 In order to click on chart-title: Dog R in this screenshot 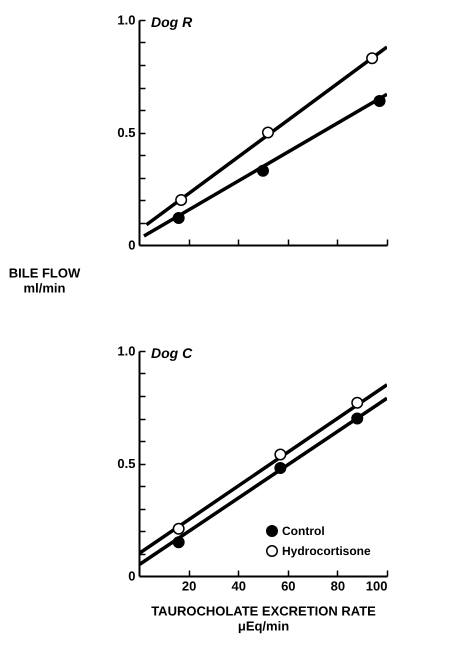, I will do `click(172, 22)`.